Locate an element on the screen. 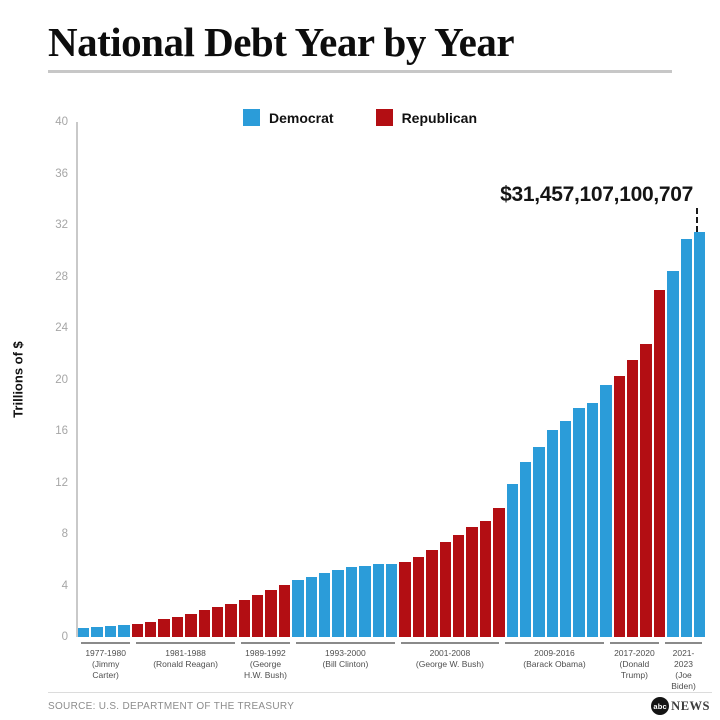  bar-1978 is located at coordinates (97, 632).